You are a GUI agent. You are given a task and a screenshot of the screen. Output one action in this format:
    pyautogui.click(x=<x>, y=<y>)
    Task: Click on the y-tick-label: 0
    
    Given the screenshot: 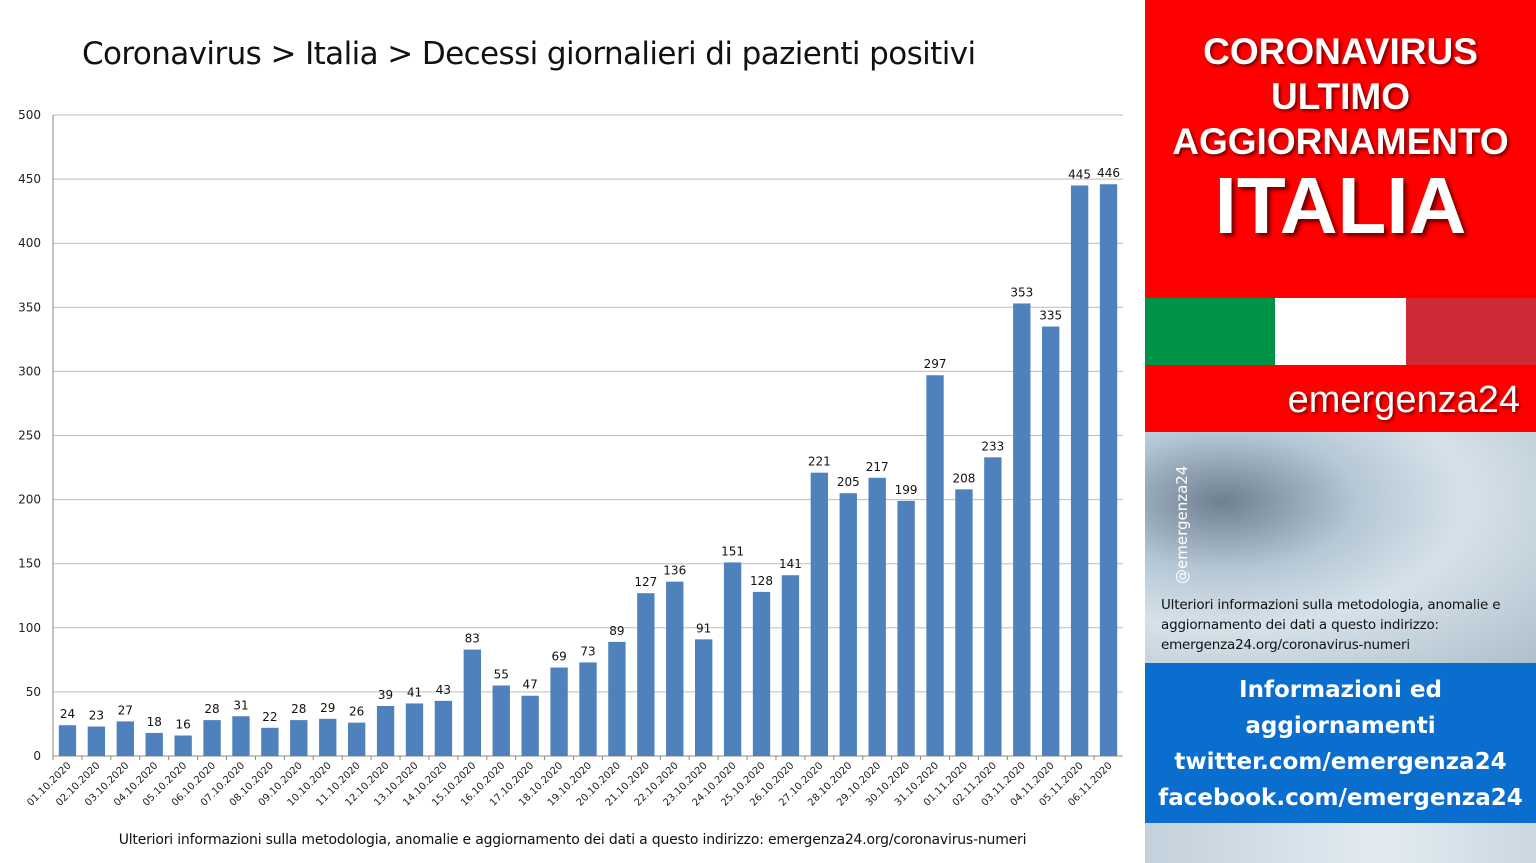 What is the action you would take?
    pyautogui.click(x=37, y=756)
    